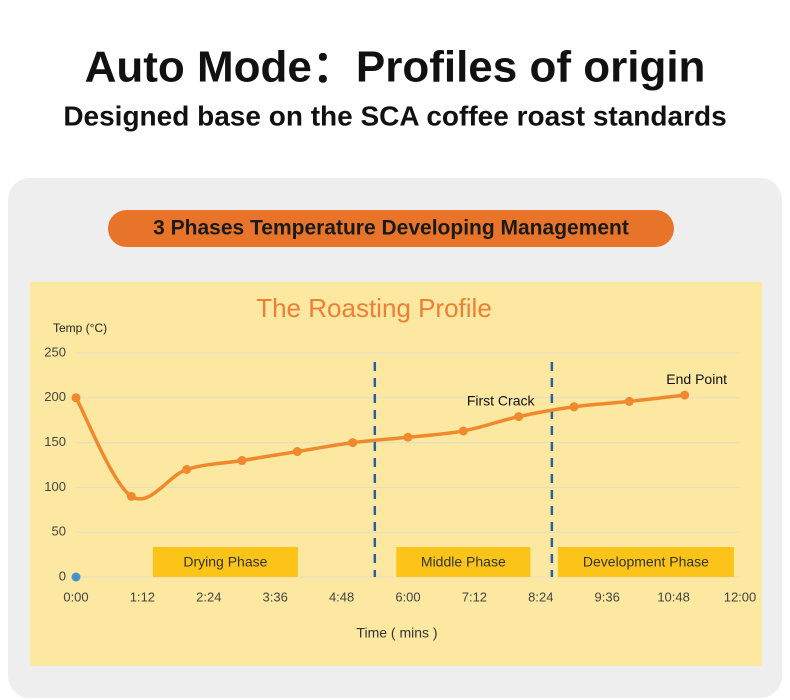  I want to click on x-tick-label: 2:24, so click(208, 596).